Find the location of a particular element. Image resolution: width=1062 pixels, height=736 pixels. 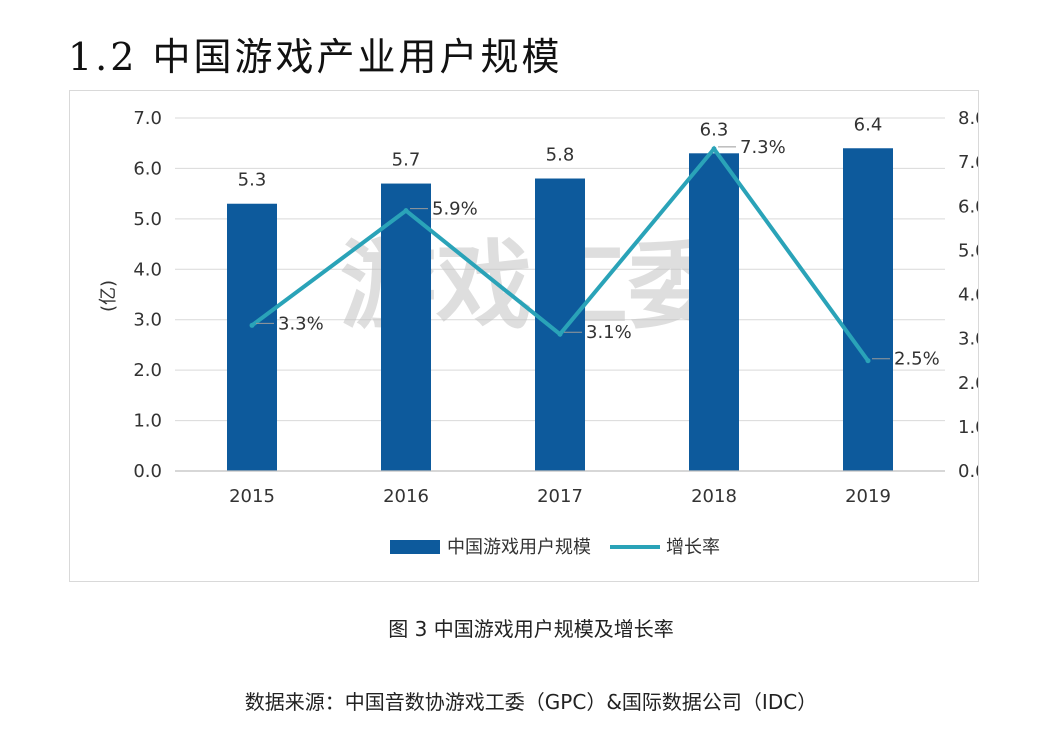

y2-tick-label: 3.0% is located at coordinates (968, 339).